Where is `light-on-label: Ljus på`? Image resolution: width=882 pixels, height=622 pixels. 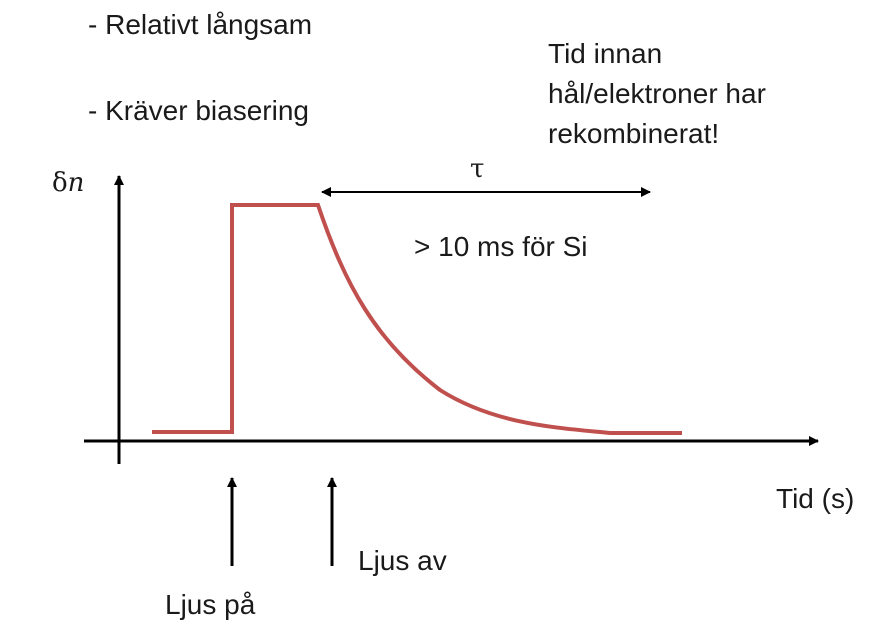 light-on-label: Ljus på is located at coordinates (210, 604).